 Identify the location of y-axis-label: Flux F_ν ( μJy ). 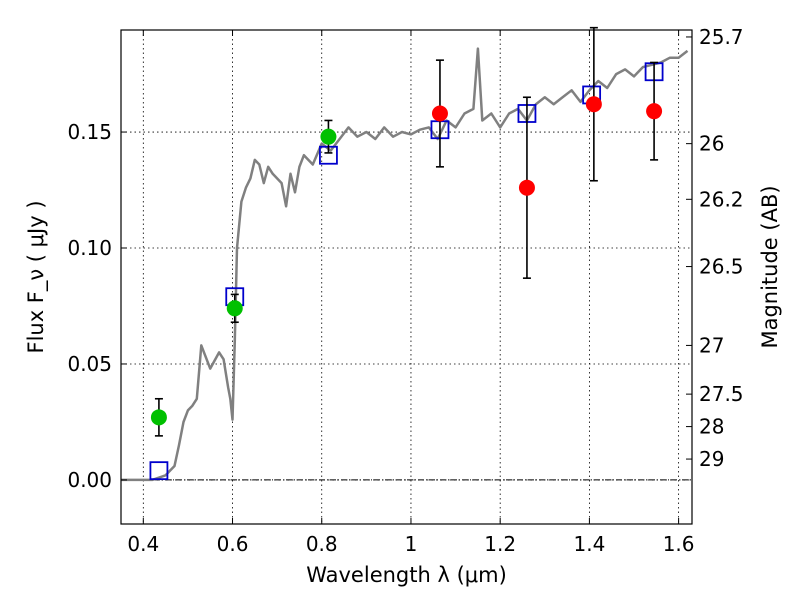
(36, 276).